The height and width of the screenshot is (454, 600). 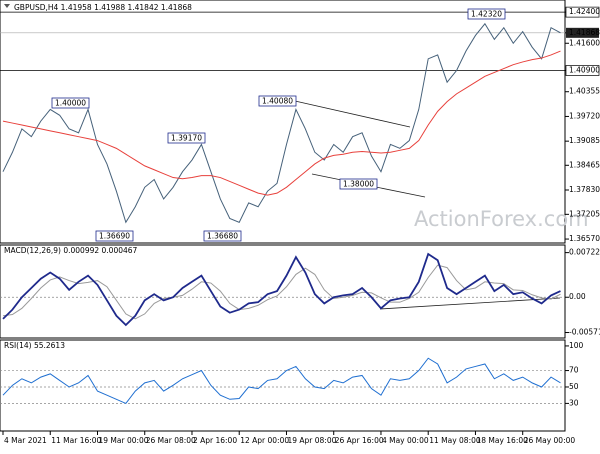 What do you see at coordinates (584, 91) in the screenshot?
I see `y-tick-label: 1.40355` at bounding box center [584, 91].